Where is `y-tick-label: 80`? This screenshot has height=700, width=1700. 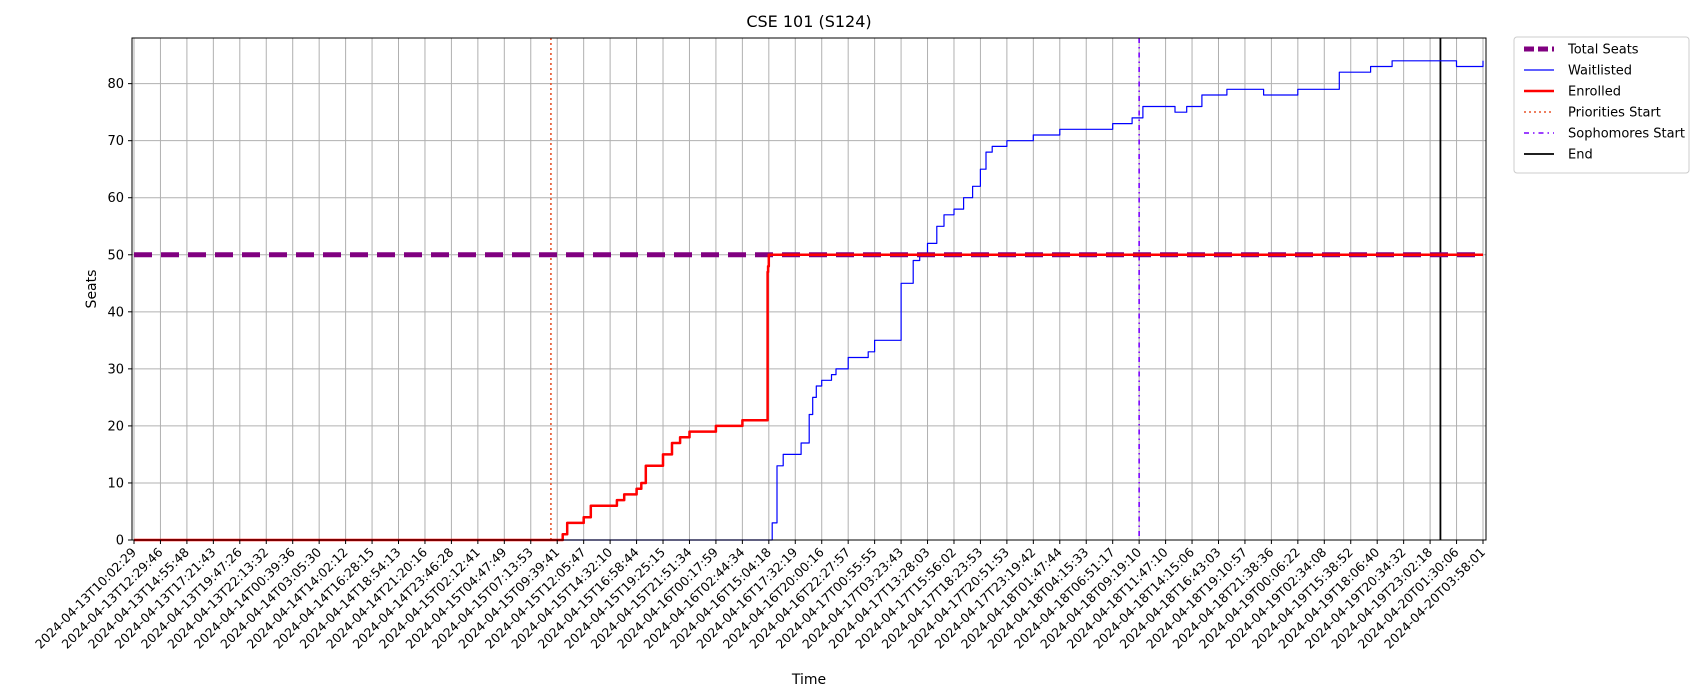
y-tick-label: 80 is located at coordinates (115, 84).